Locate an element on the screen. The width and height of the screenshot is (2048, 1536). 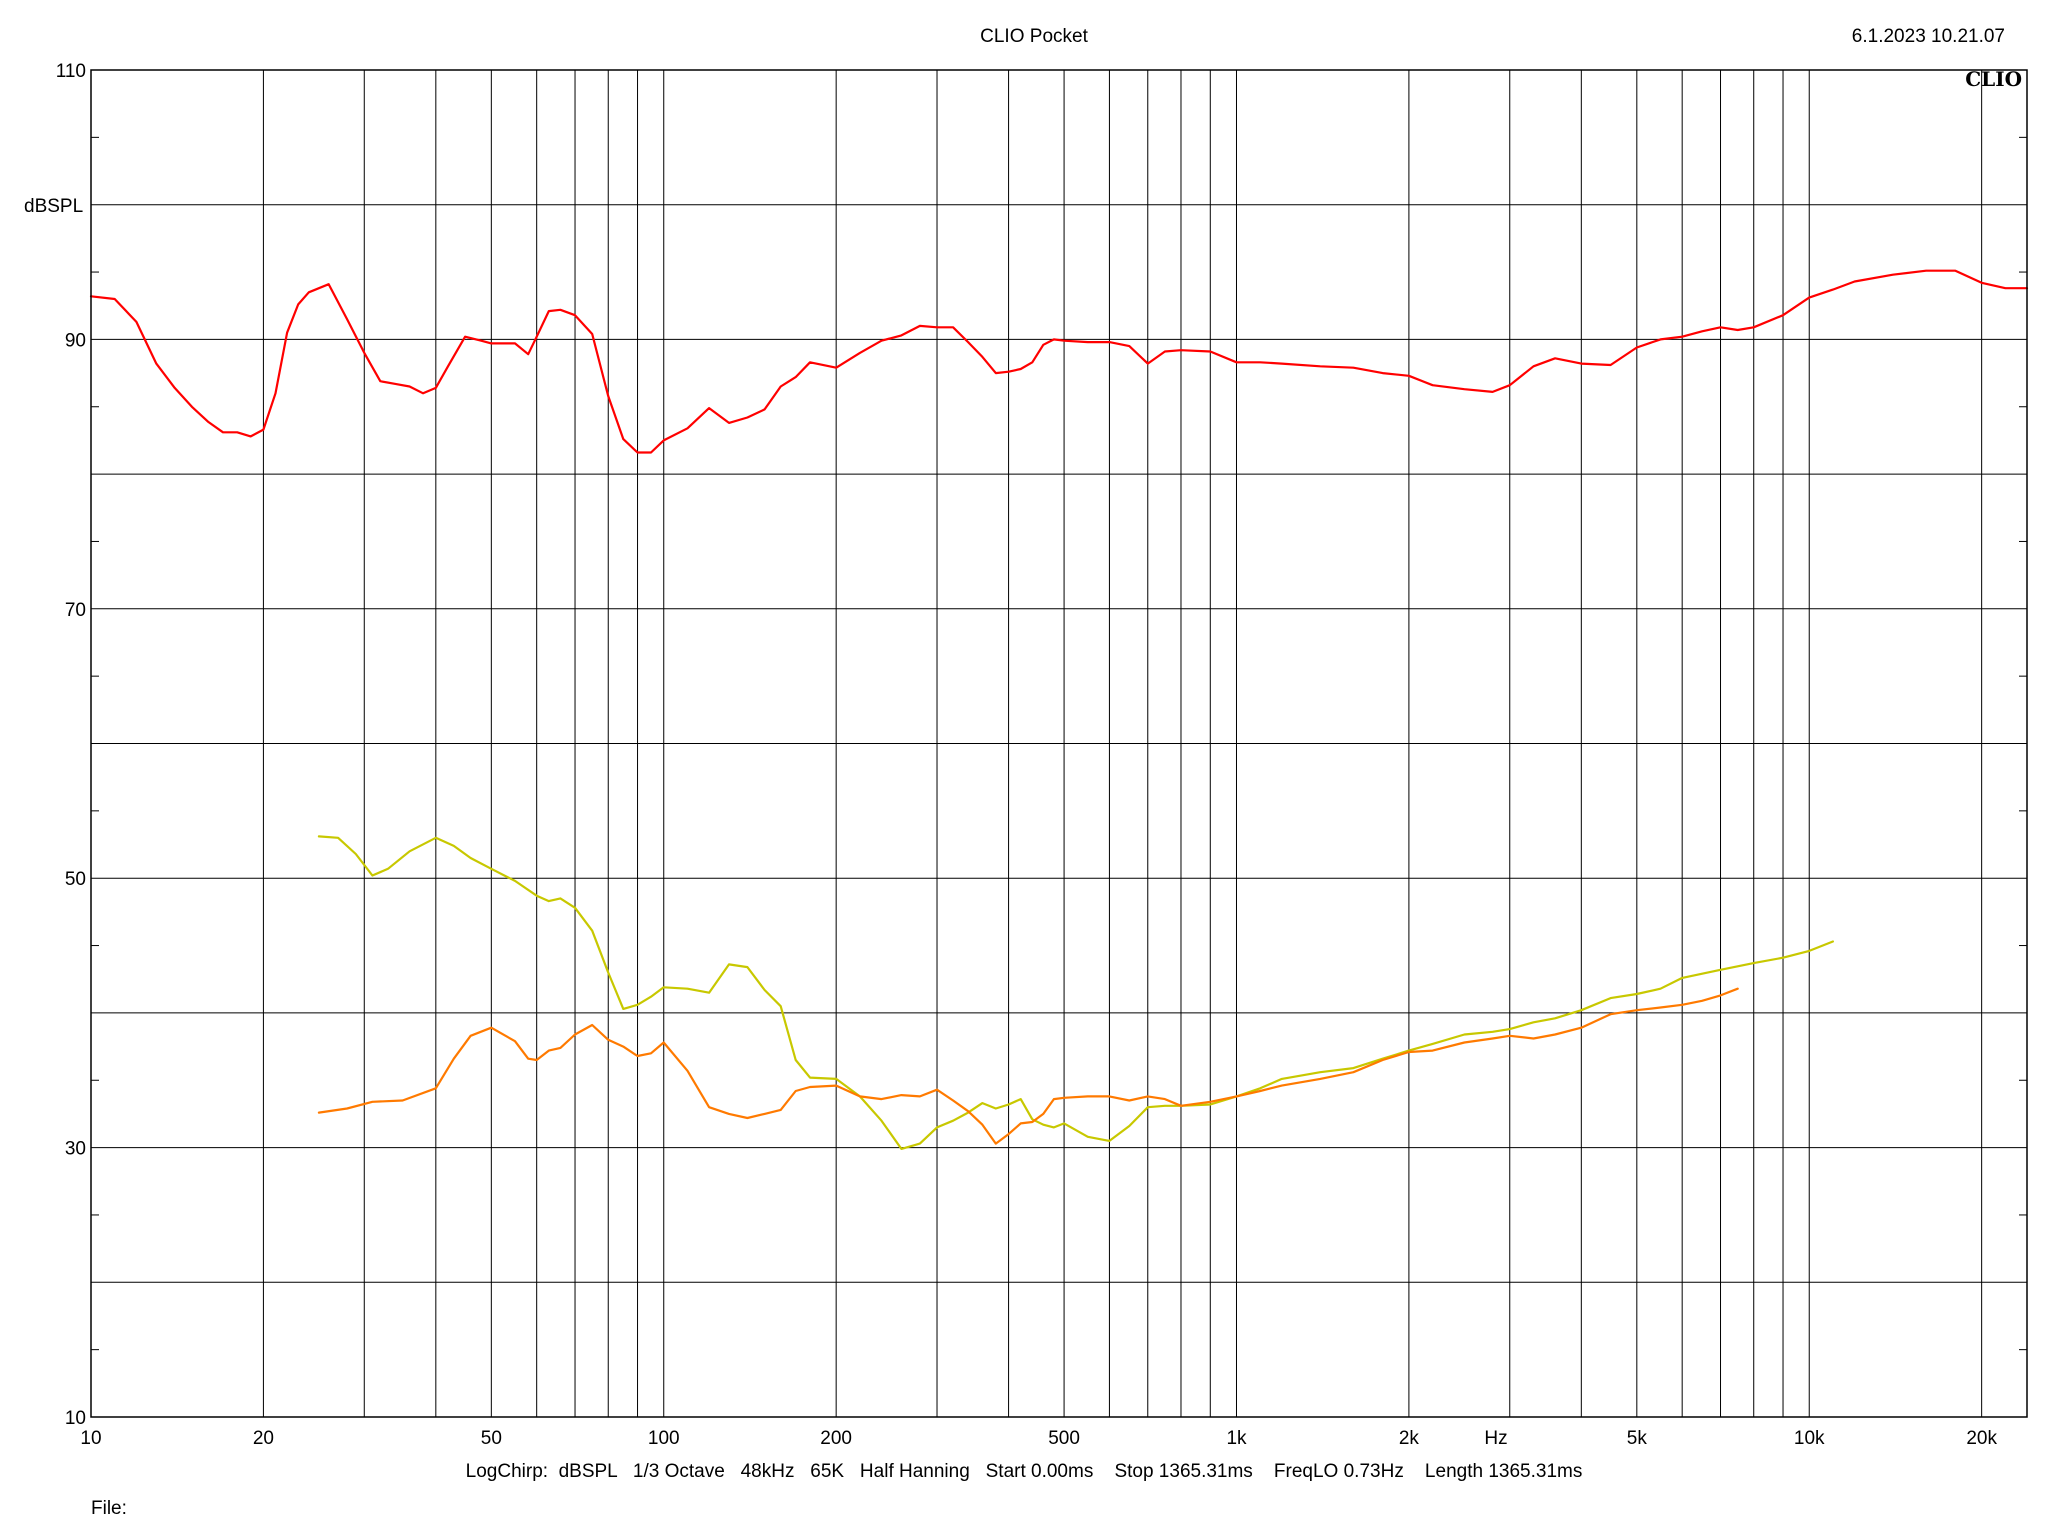
chart-title: CLIO Pocket is located at coordinates (1034, 36).